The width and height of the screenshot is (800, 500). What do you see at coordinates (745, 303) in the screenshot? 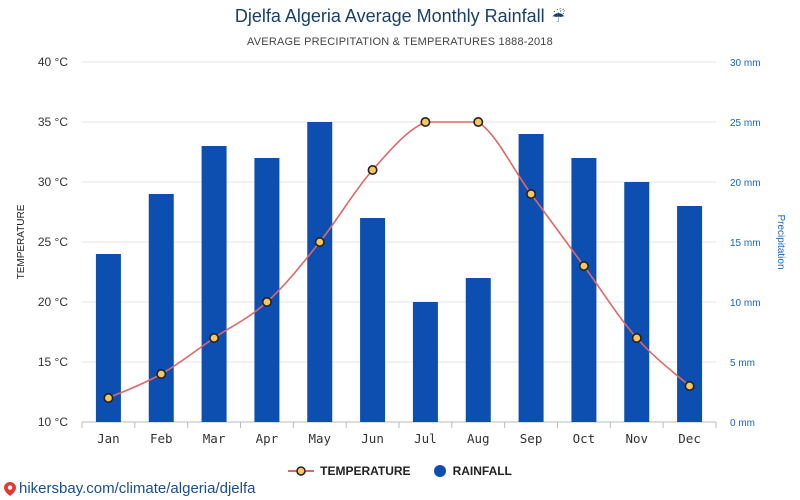
I see `y-tick-label-right: 10 mm` at bounding box center [745, 303].